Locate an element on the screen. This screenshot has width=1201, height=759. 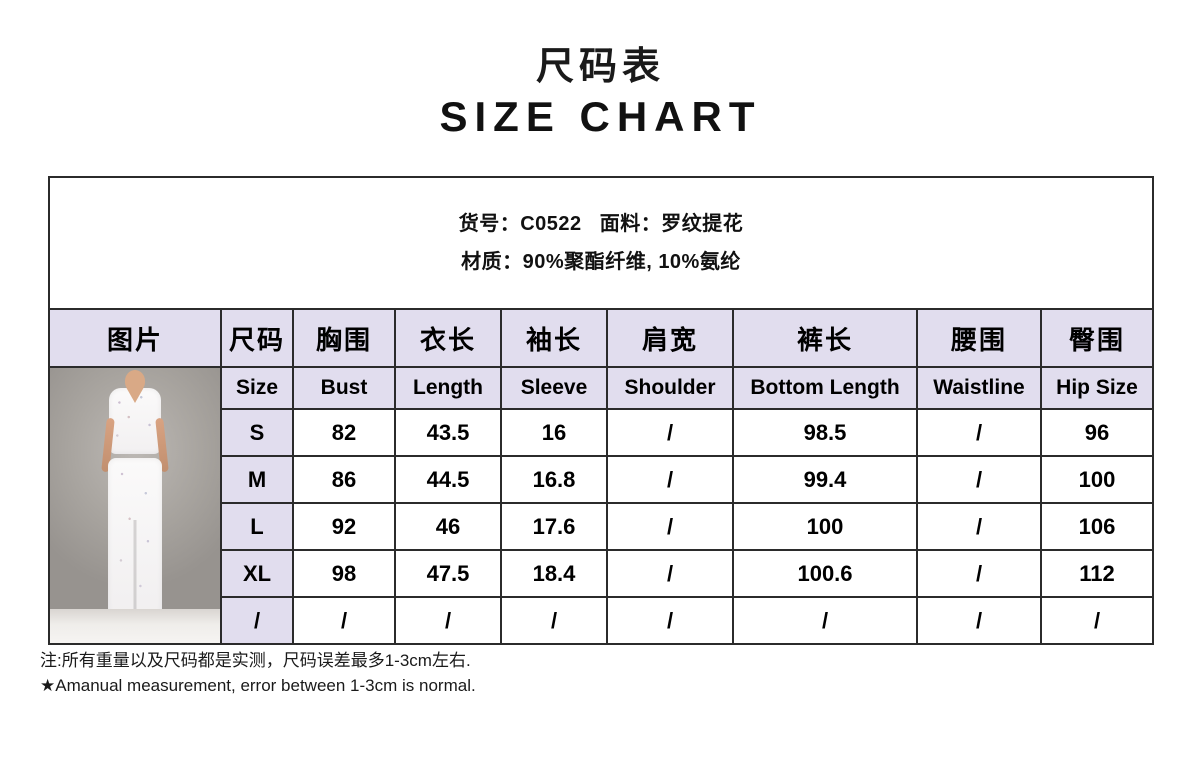
cell-size: L is located at coordinates (257, 526).